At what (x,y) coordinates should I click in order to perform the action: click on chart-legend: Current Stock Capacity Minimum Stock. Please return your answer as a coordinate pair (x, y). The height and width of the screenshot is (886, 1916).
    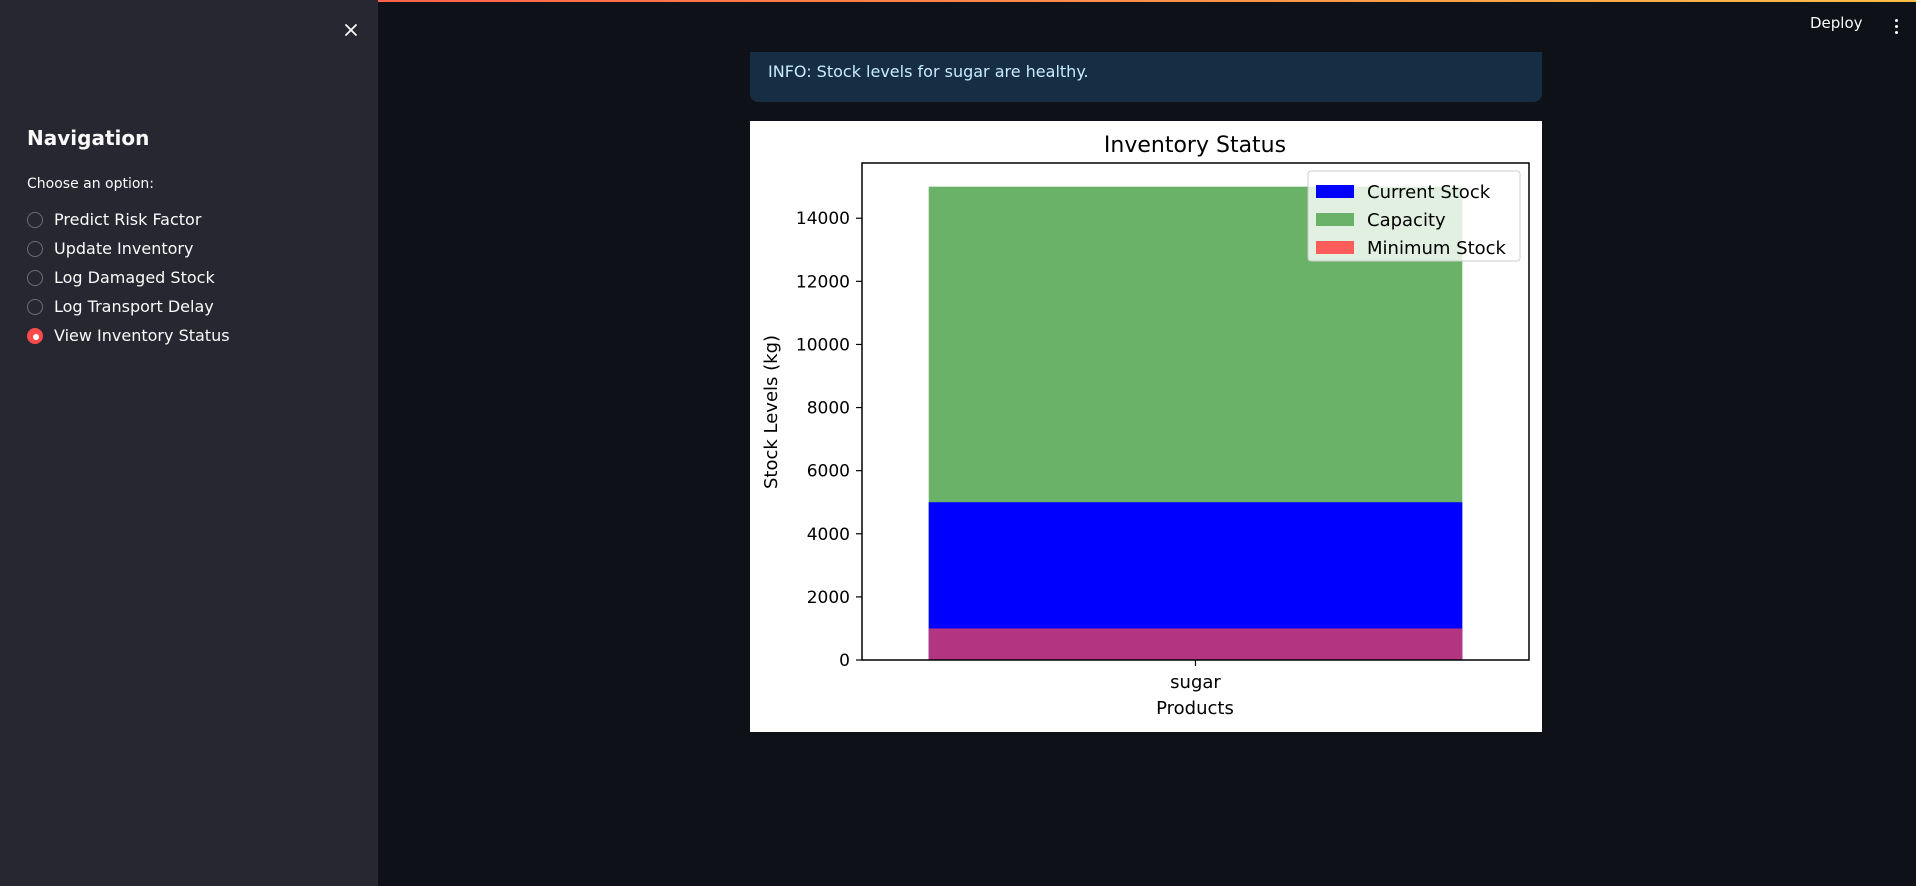
    Looking at the image, I should click on (1414, 216).